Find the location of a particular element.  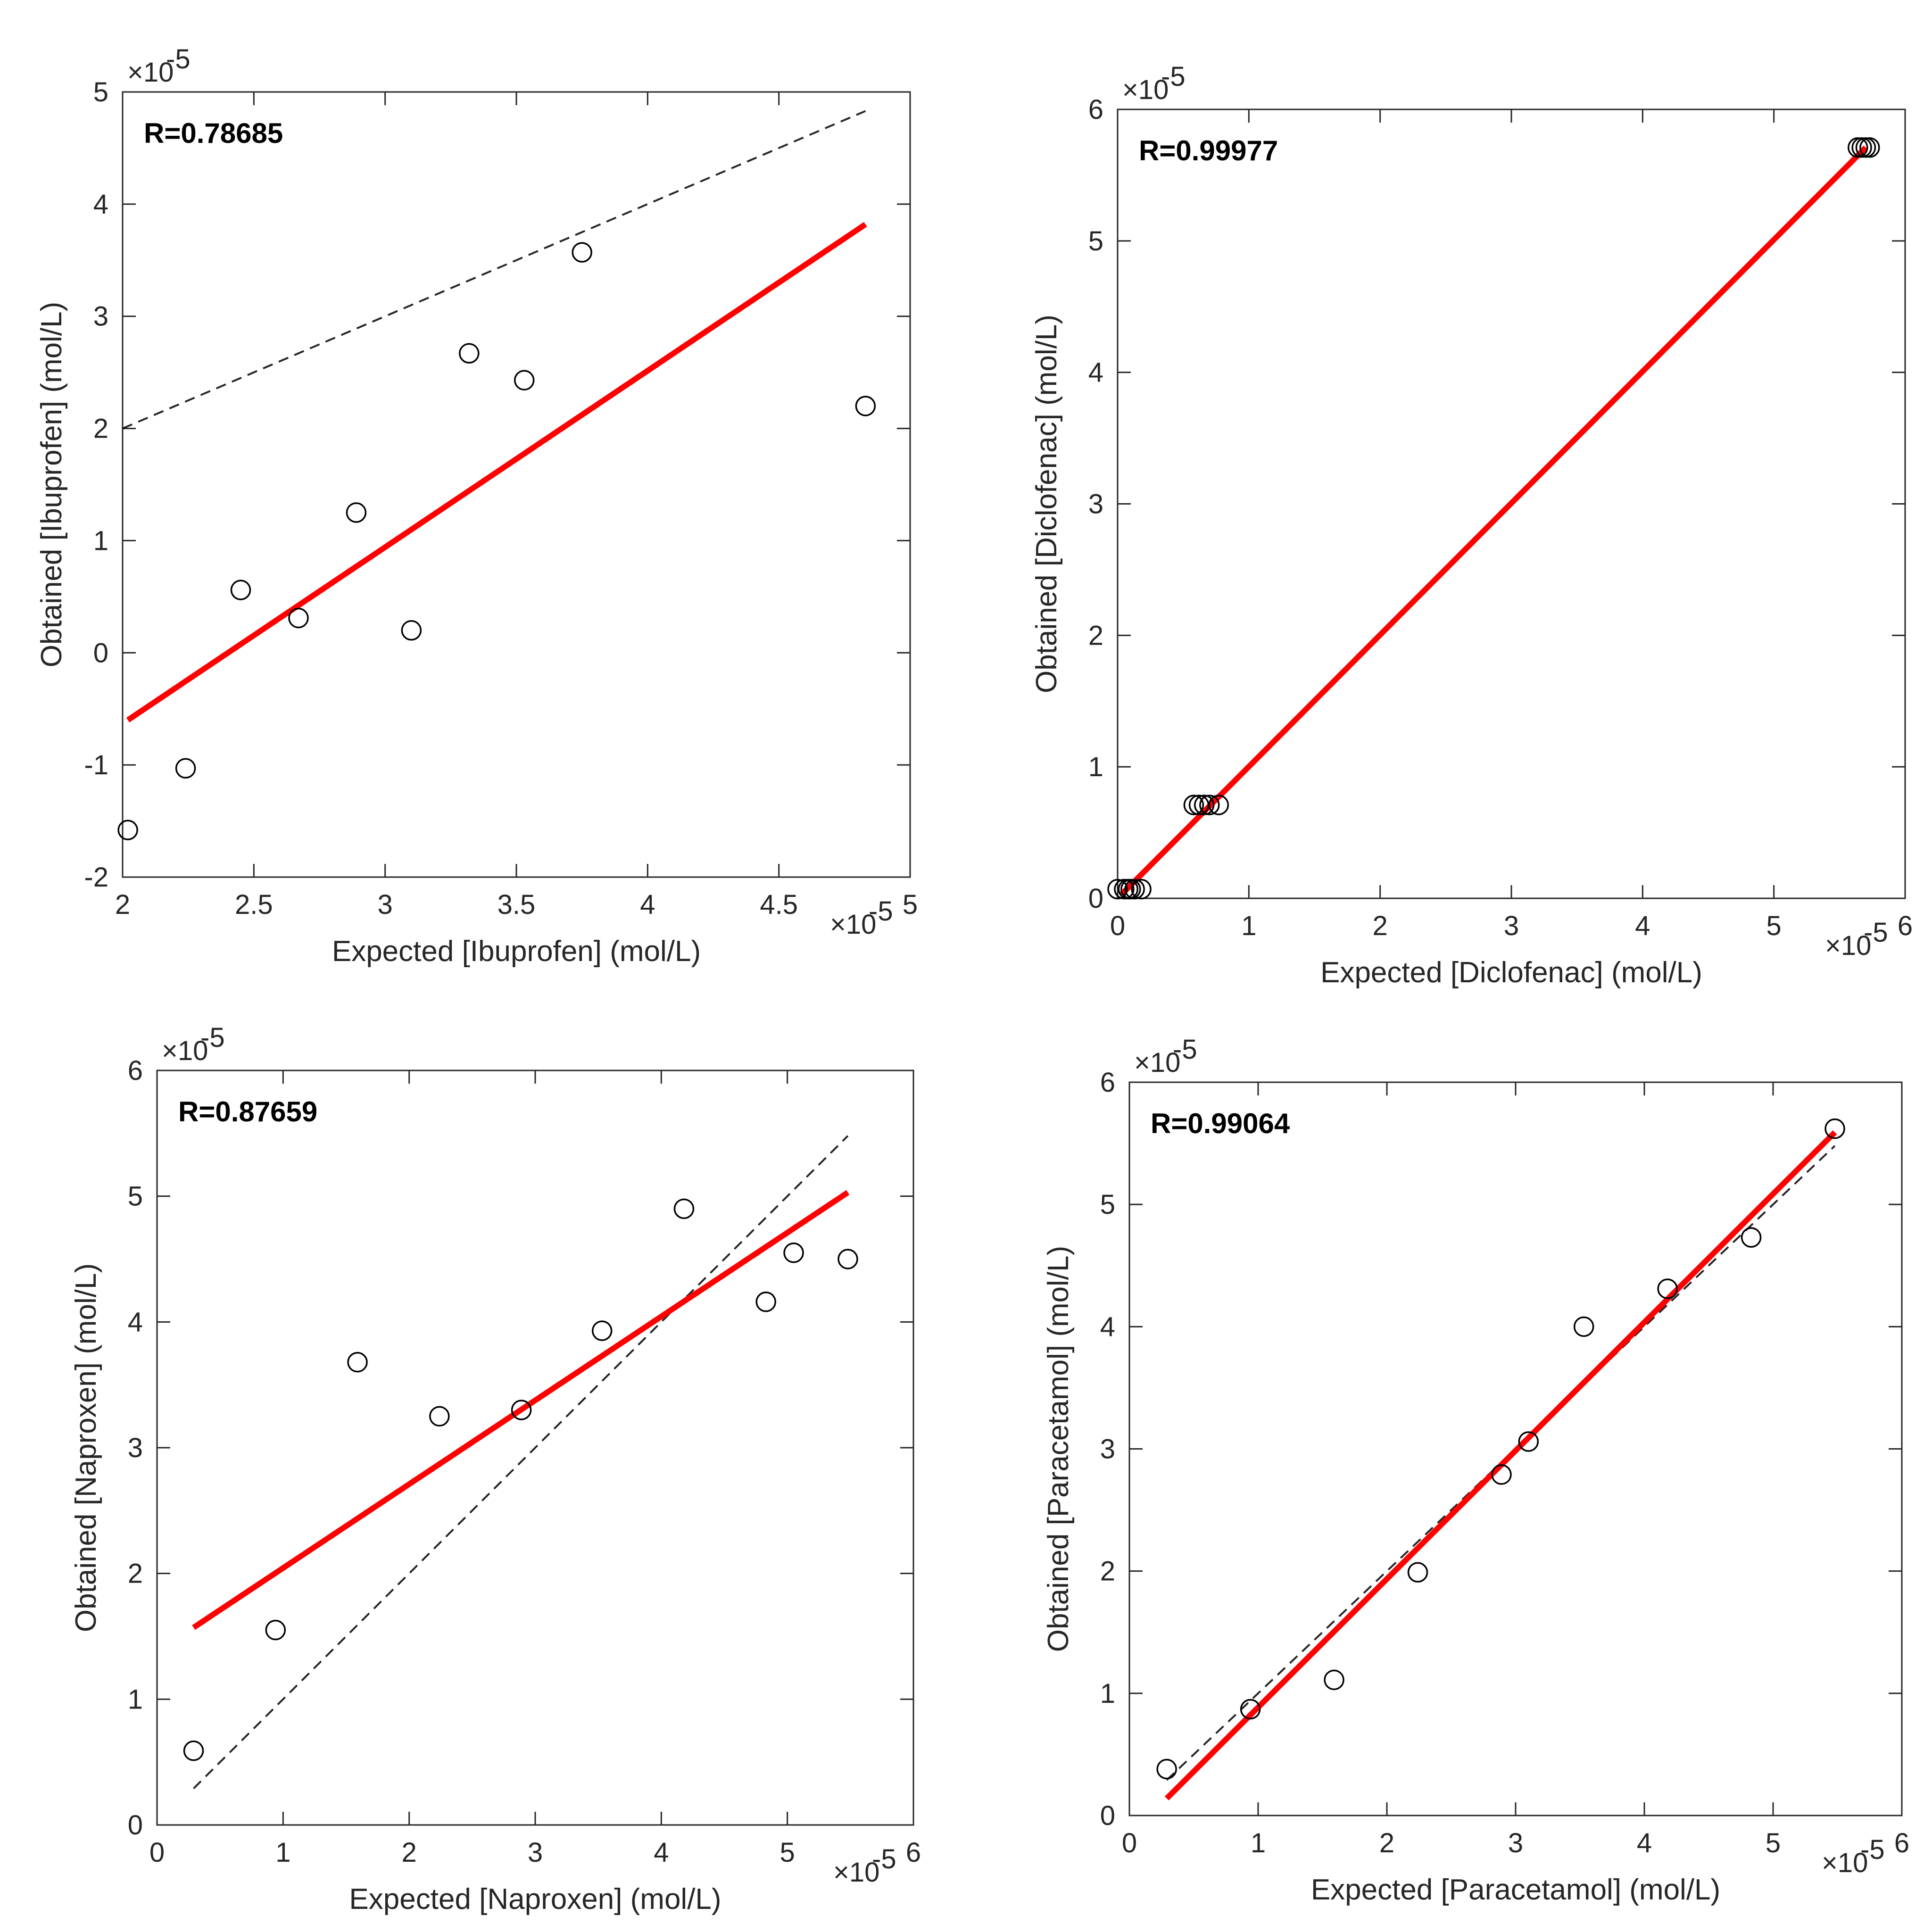

regression-fit-line is located at coordinates (521, 1410).